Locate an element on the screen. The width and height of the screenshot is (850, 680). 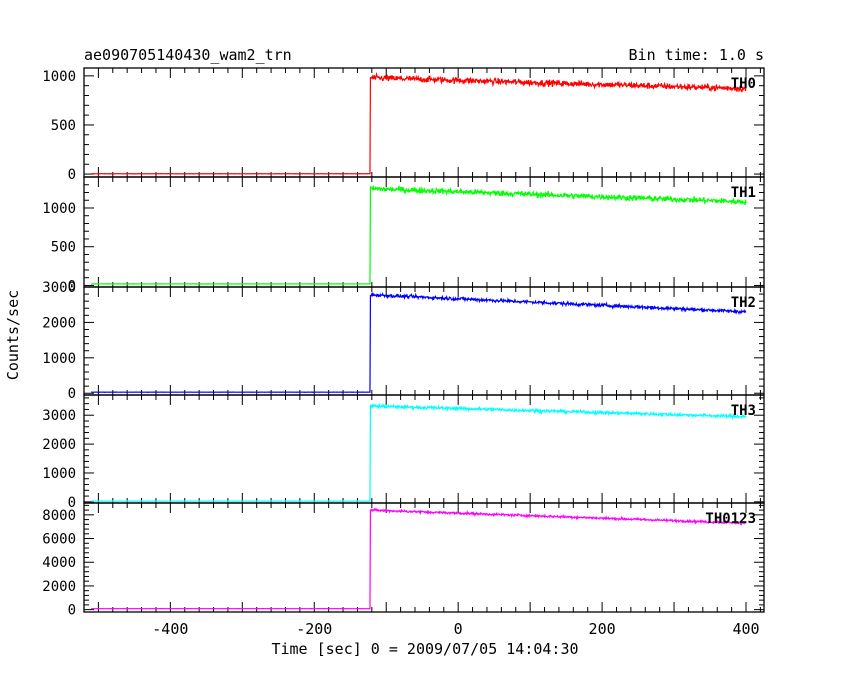
bin-time-label: Bin time: 1.0 s is located at coordinates (696, 55).